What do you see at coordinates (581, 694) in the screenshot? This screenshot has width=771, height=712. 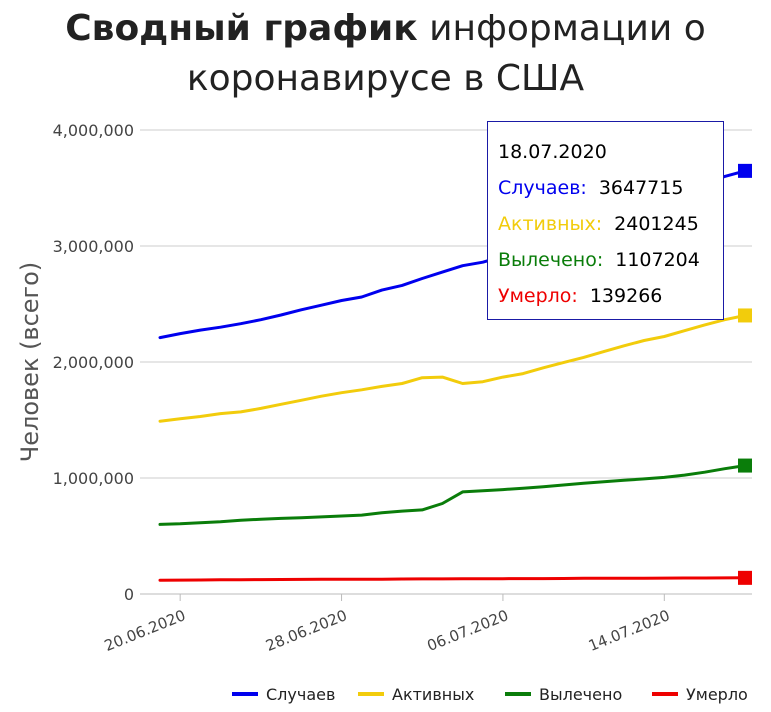 I see `legend-label-recovered: Вылечено` at bounding box center [581, 694].